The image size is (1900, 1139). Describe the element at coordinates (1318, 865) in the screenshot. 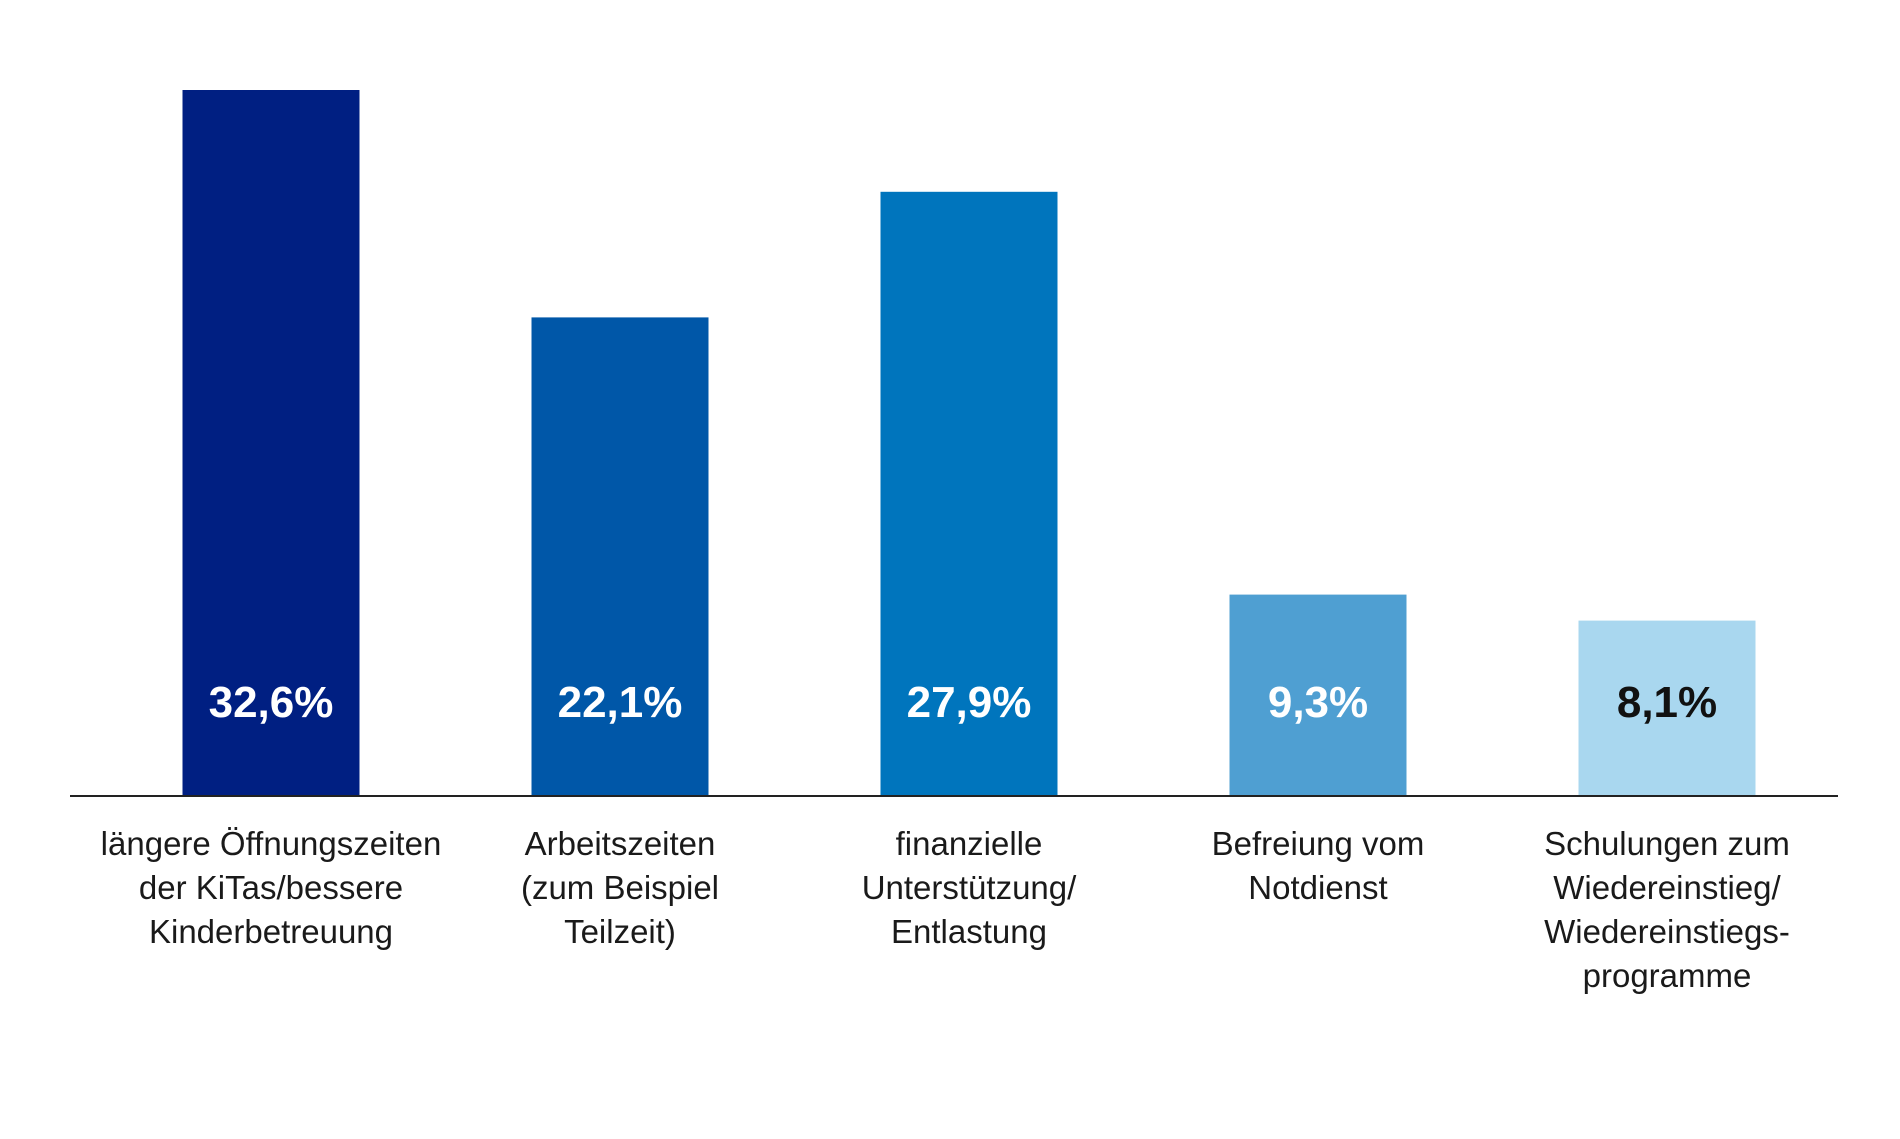

I see `category-label-4: Befreiung vom Notdienst` at that location.